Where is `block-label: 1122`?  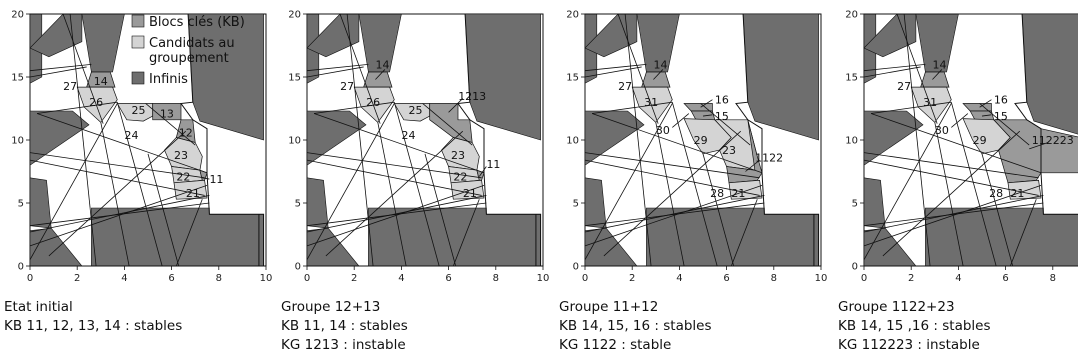
block-label: 1122 is located at coordinates (769, 158).